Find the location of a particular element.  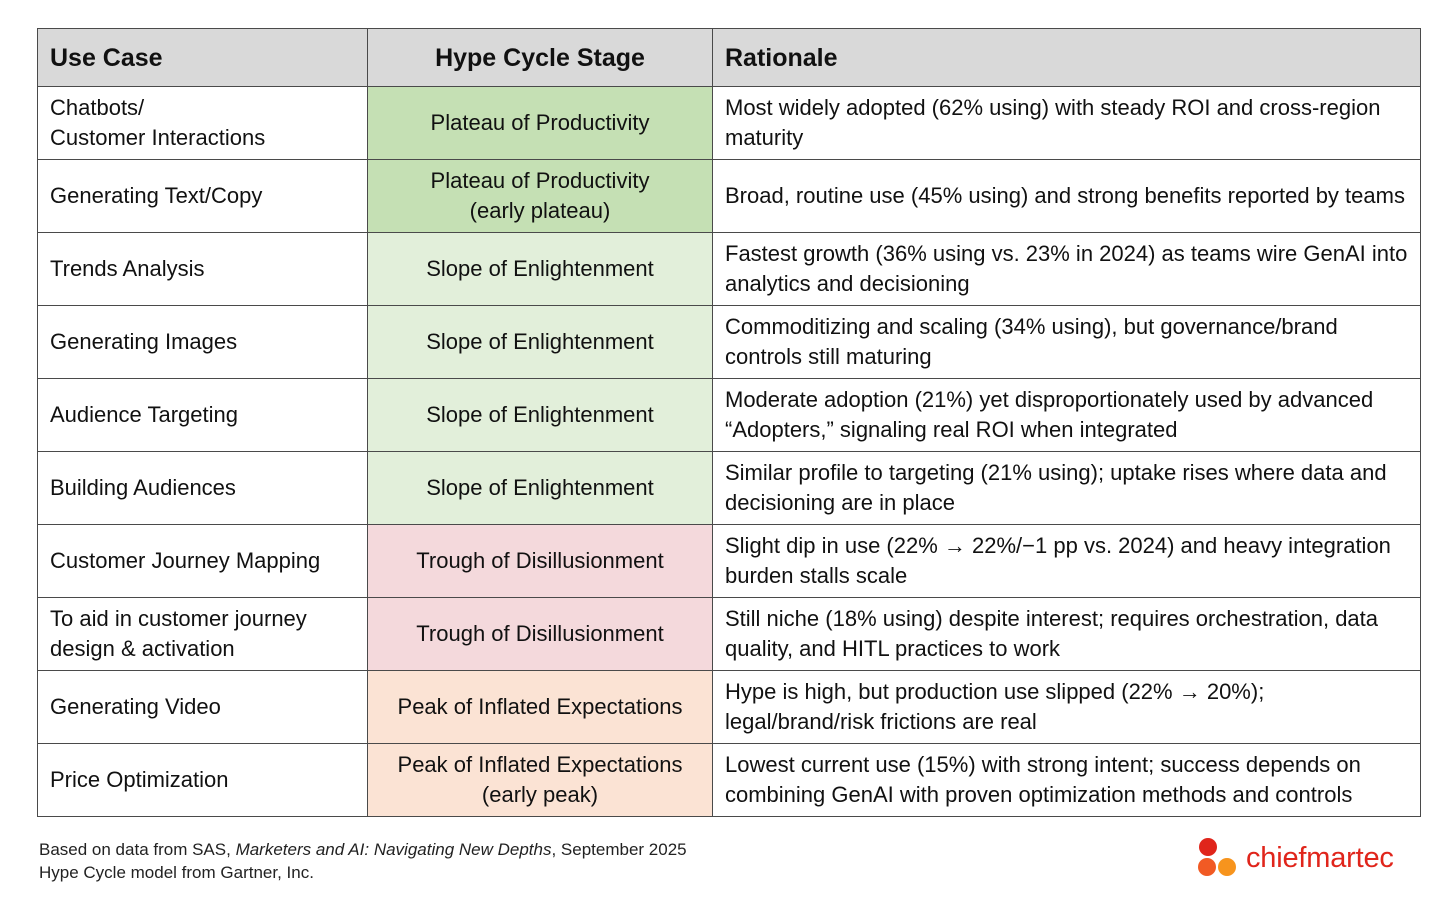

use-case-text: To aid in customer journey is located at coordinates (178, 618).